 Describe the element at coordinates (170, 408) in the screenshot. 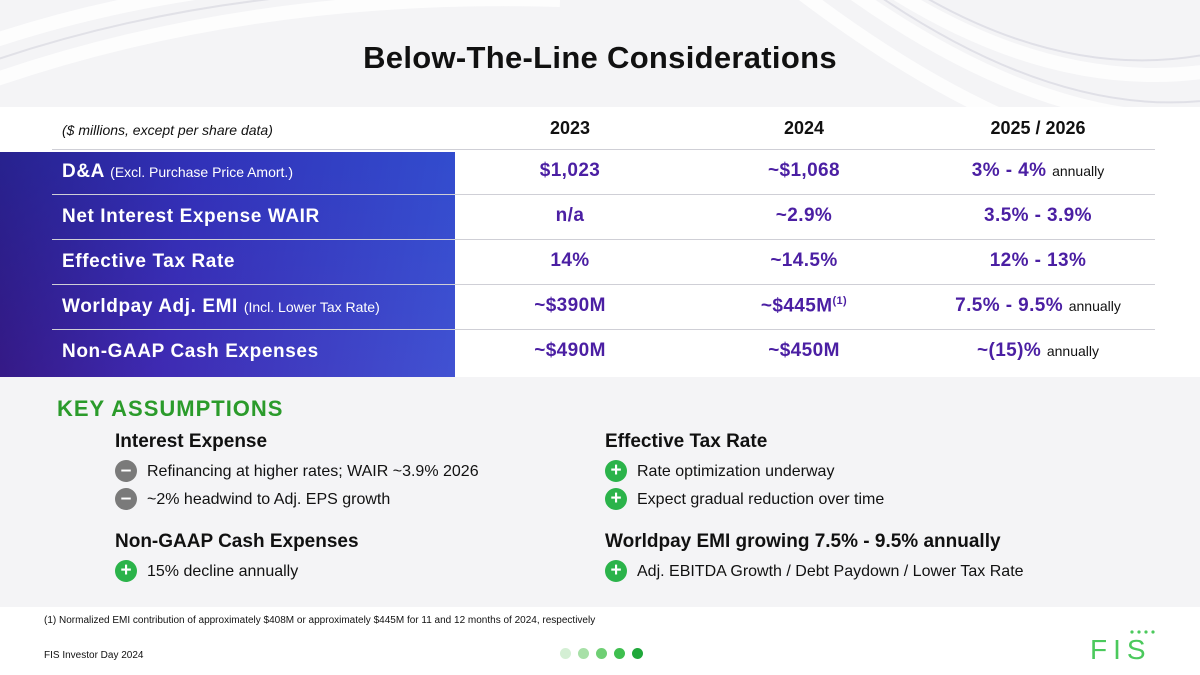

I see `key-assumptions-title: KEY ASSUMPTIONS` at that location.